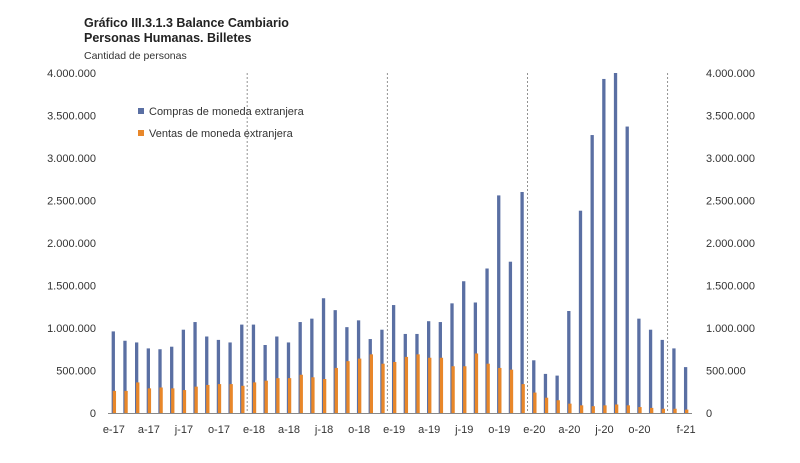 The width and height of the screenshot is (800, 463). Describe the element at coordinates (135, 56) in the screenshot. I see `y-axis-unit-label: Cantidad de personas` at that location.